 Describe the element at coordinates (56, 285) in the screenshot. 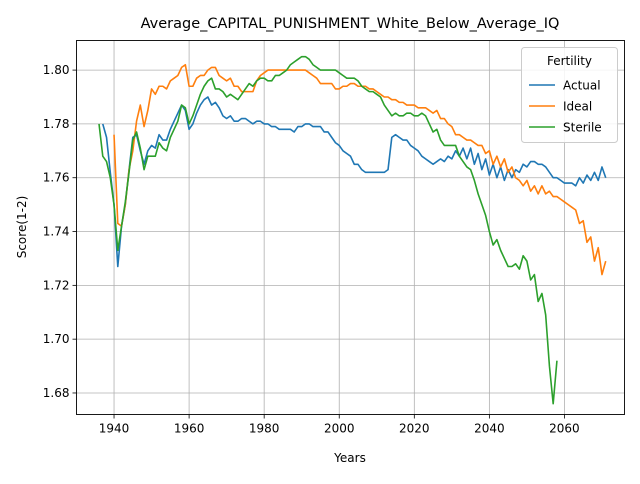

I see `y-tick-label: 1.72` at that location.